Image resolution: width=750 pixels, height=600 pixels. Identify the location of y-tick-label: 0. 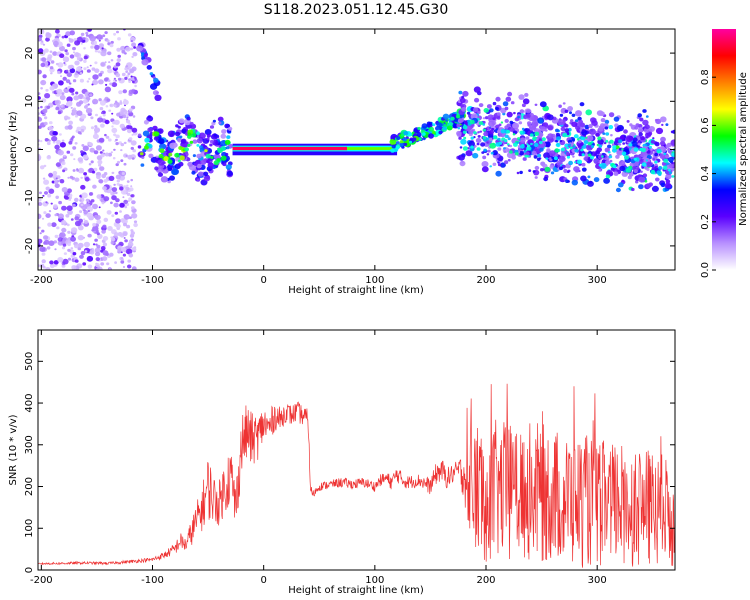
(29, 149).